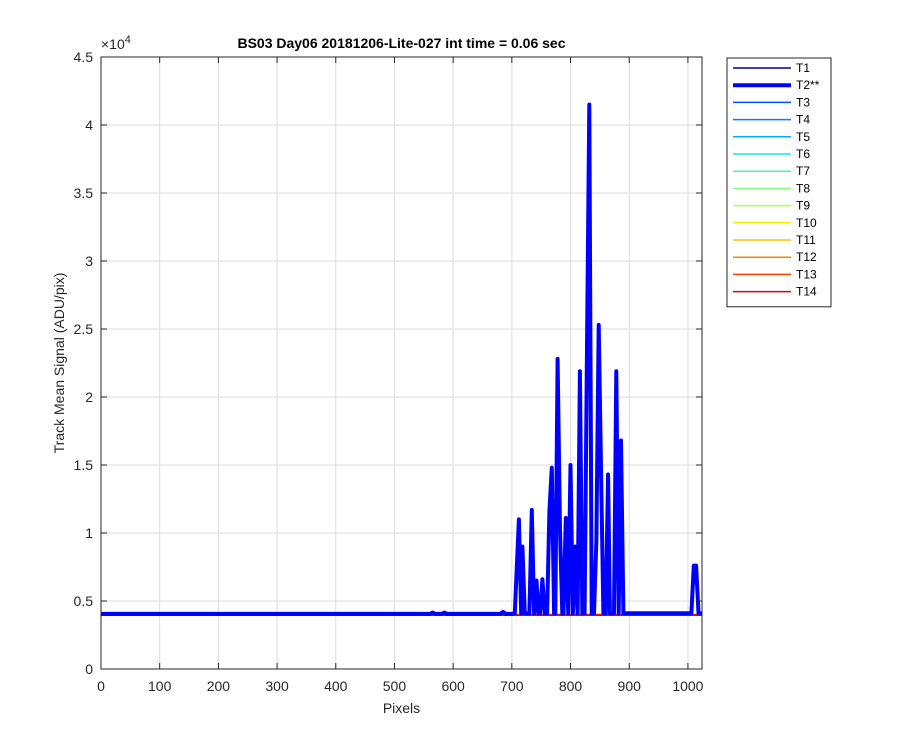 This screenshot has width=900, height=750. I want to click on y-tick-label: 0, so click(89, 669).